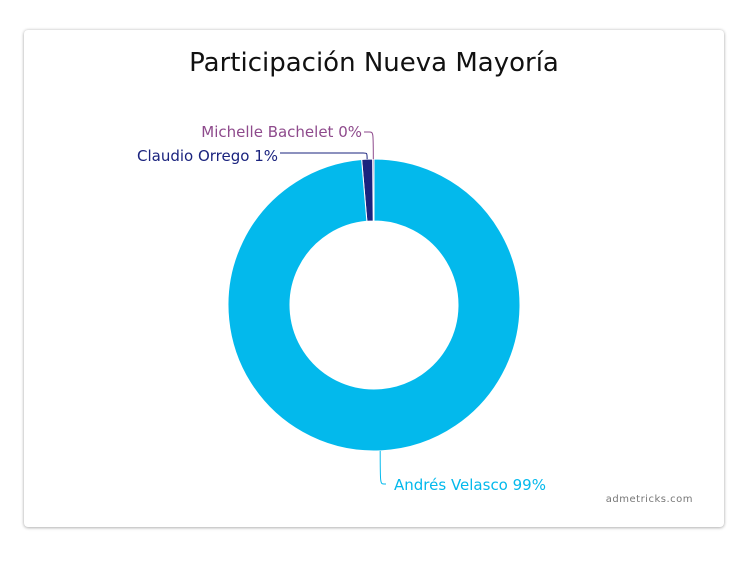  I want to click on connector-michelle-bachelet, so click(369, 145).